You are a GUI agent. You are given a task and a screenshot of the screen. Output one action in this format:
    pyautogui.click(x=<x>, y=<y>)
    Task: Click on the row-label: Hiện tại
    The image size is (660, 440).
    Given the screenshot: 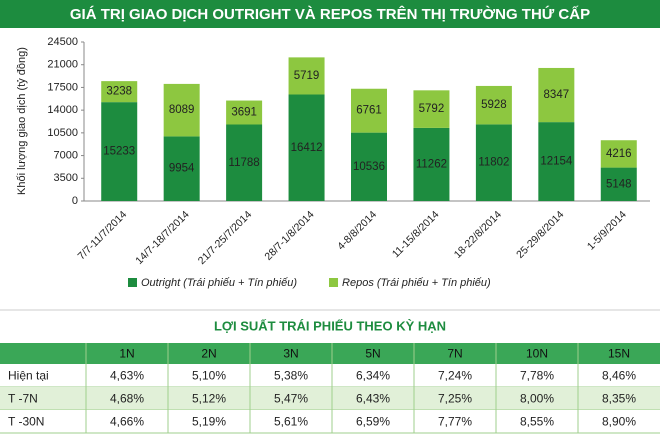 What is the action you would take?
    pyautogui.click(x=28, y=376)
    